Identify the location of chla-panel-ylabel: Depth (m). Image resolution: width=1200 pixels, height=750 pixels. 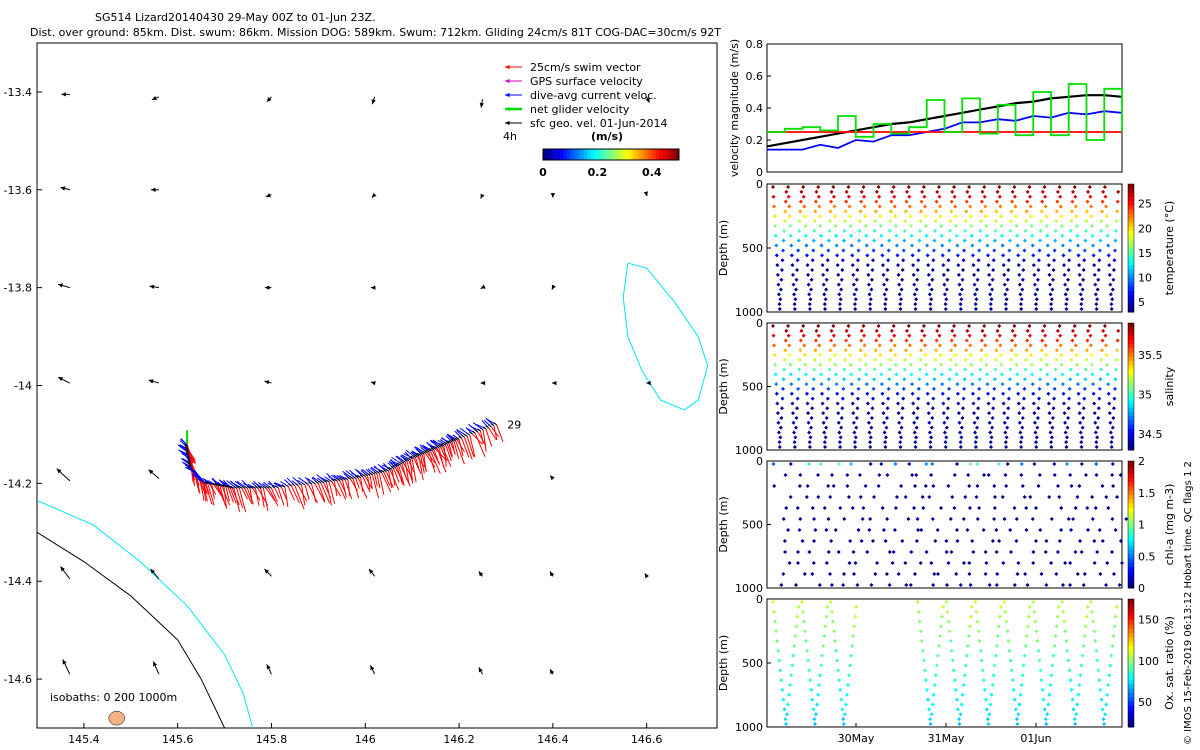
(723, 524).